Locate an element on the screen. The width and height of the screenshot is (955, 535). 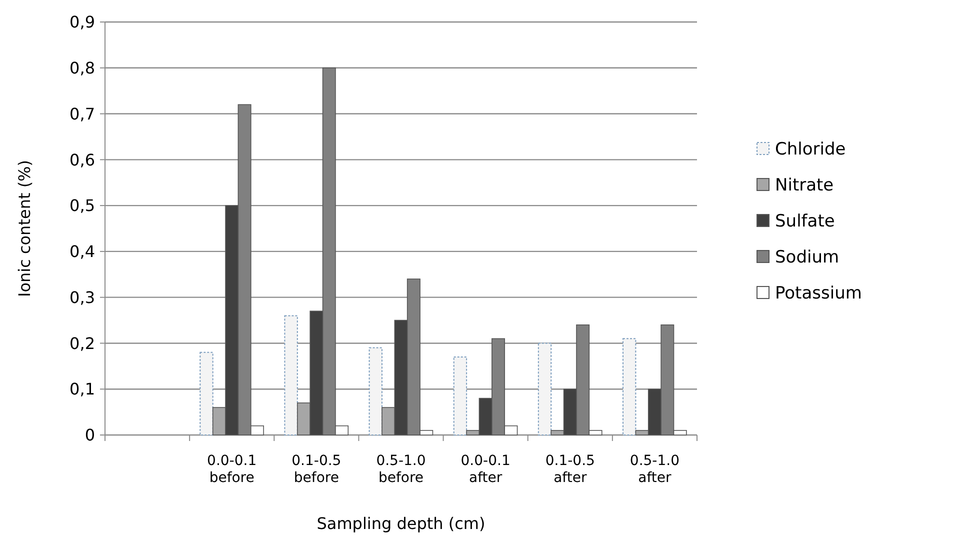
y-tick-label: 0,9 is located at coordinates (82, 22).